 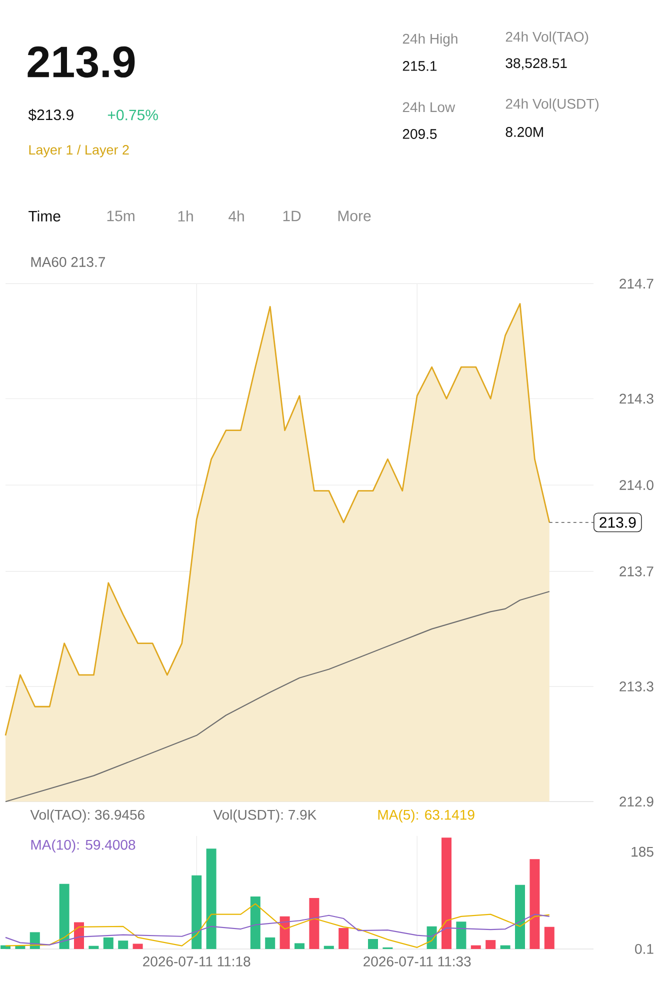 What do you see at coordinates (547, 38) in the screenshot?
I see `text: 24h Vol(TAO)` at bounding box center [547, 38].